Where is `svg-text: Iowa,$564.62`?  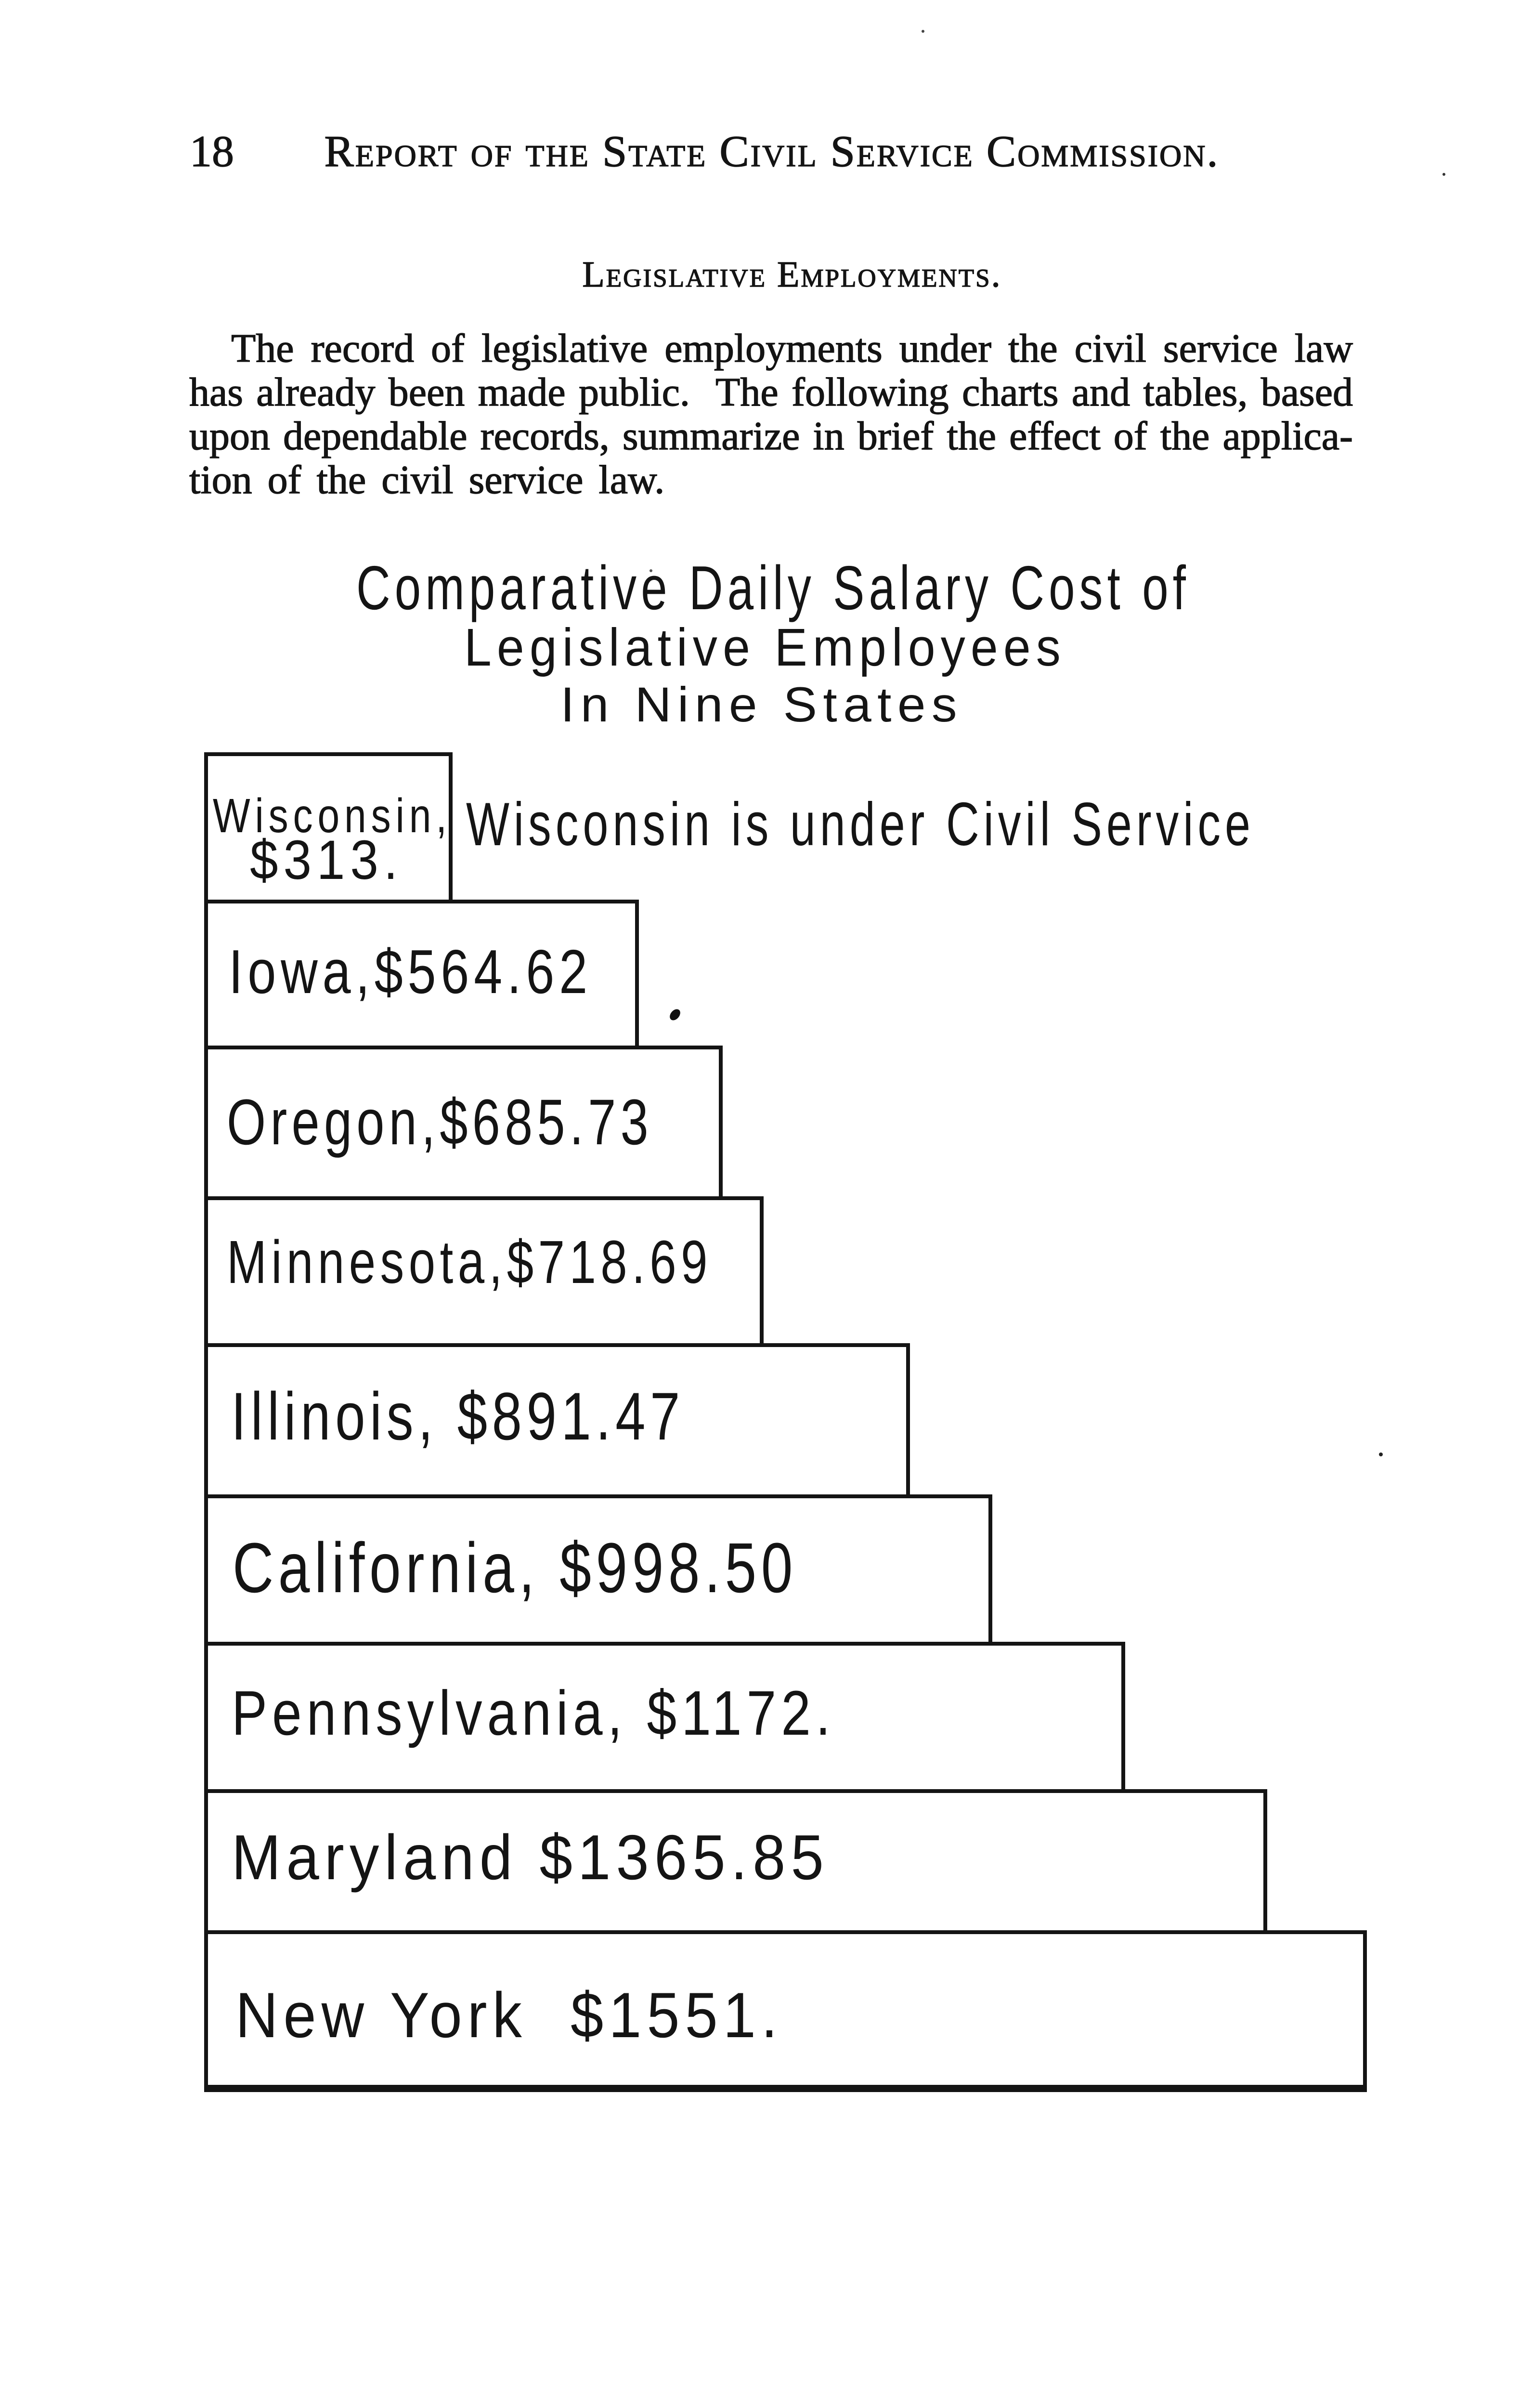 svg-text: Iowa,$564.62 is located at coordinates (410, 972).